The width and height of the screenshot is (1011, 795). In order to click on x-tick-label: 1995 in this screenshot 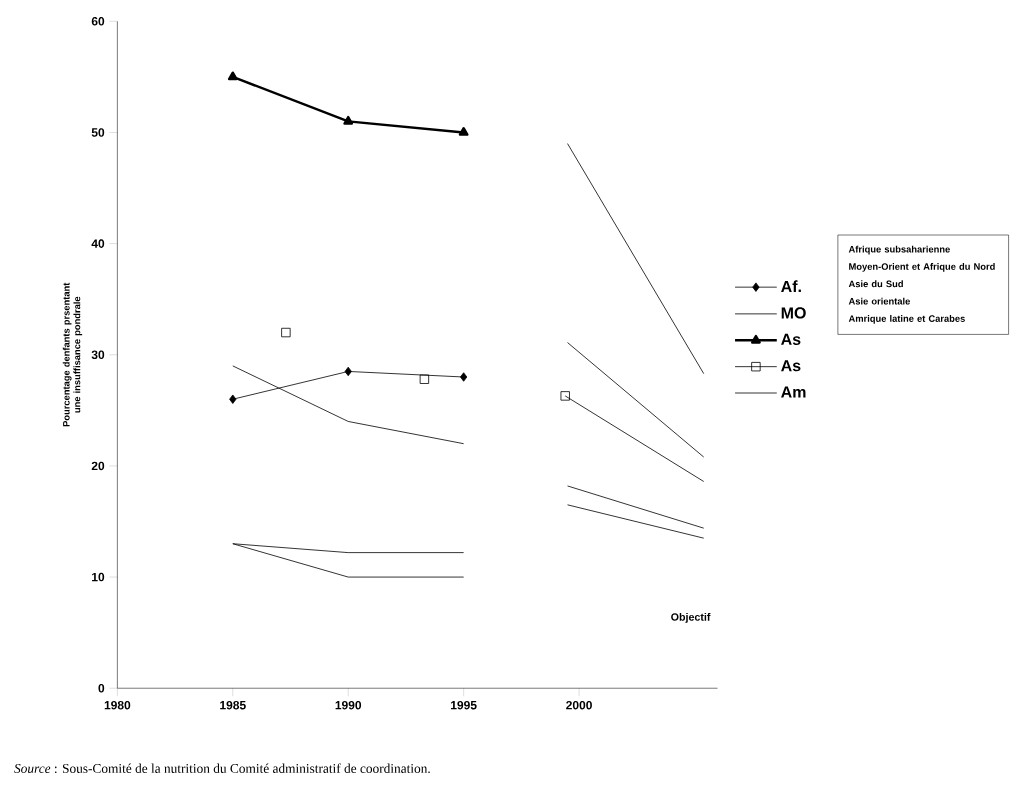, I will do `click(464, 705)`.